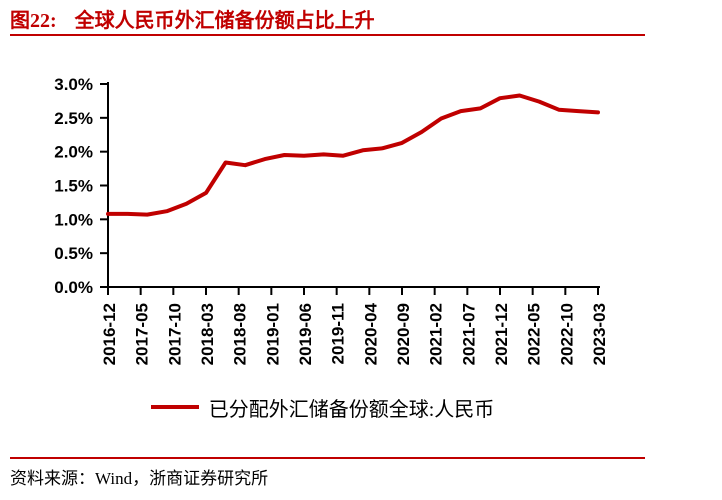 Image resolution: width=722 pixels, height=500 pixels. Describe the element at coordinates (240, 334) in the screenshot. I see `x-tick-label: 2018-08` at that location.